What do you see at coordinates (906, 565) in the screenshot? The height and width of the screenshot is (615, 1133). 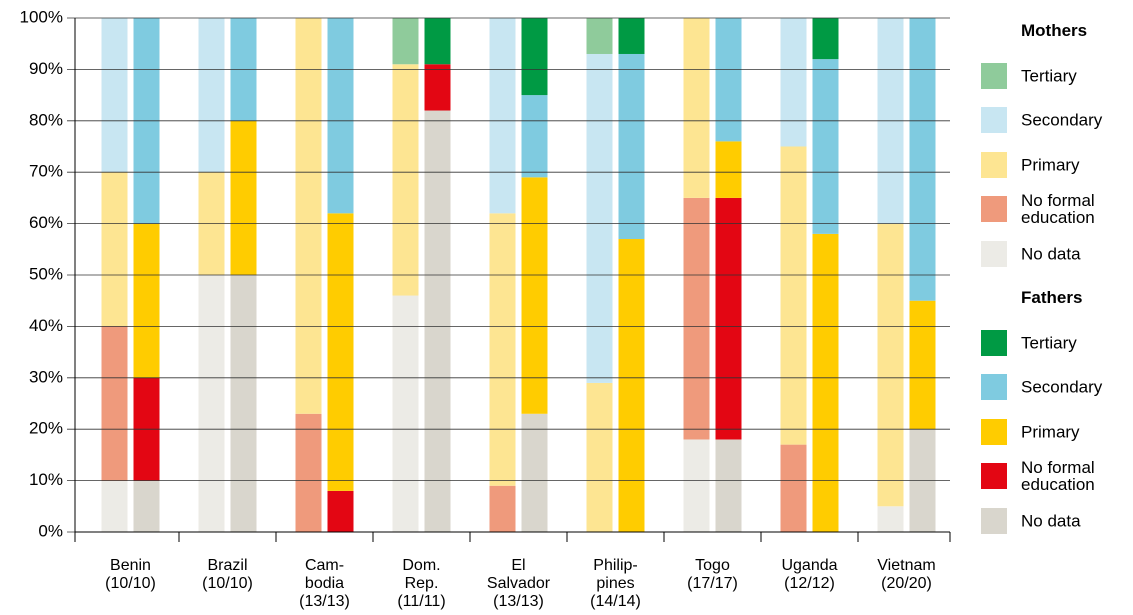 I see `x-tick-label: Vietnam` at bounding box center [906, 565].